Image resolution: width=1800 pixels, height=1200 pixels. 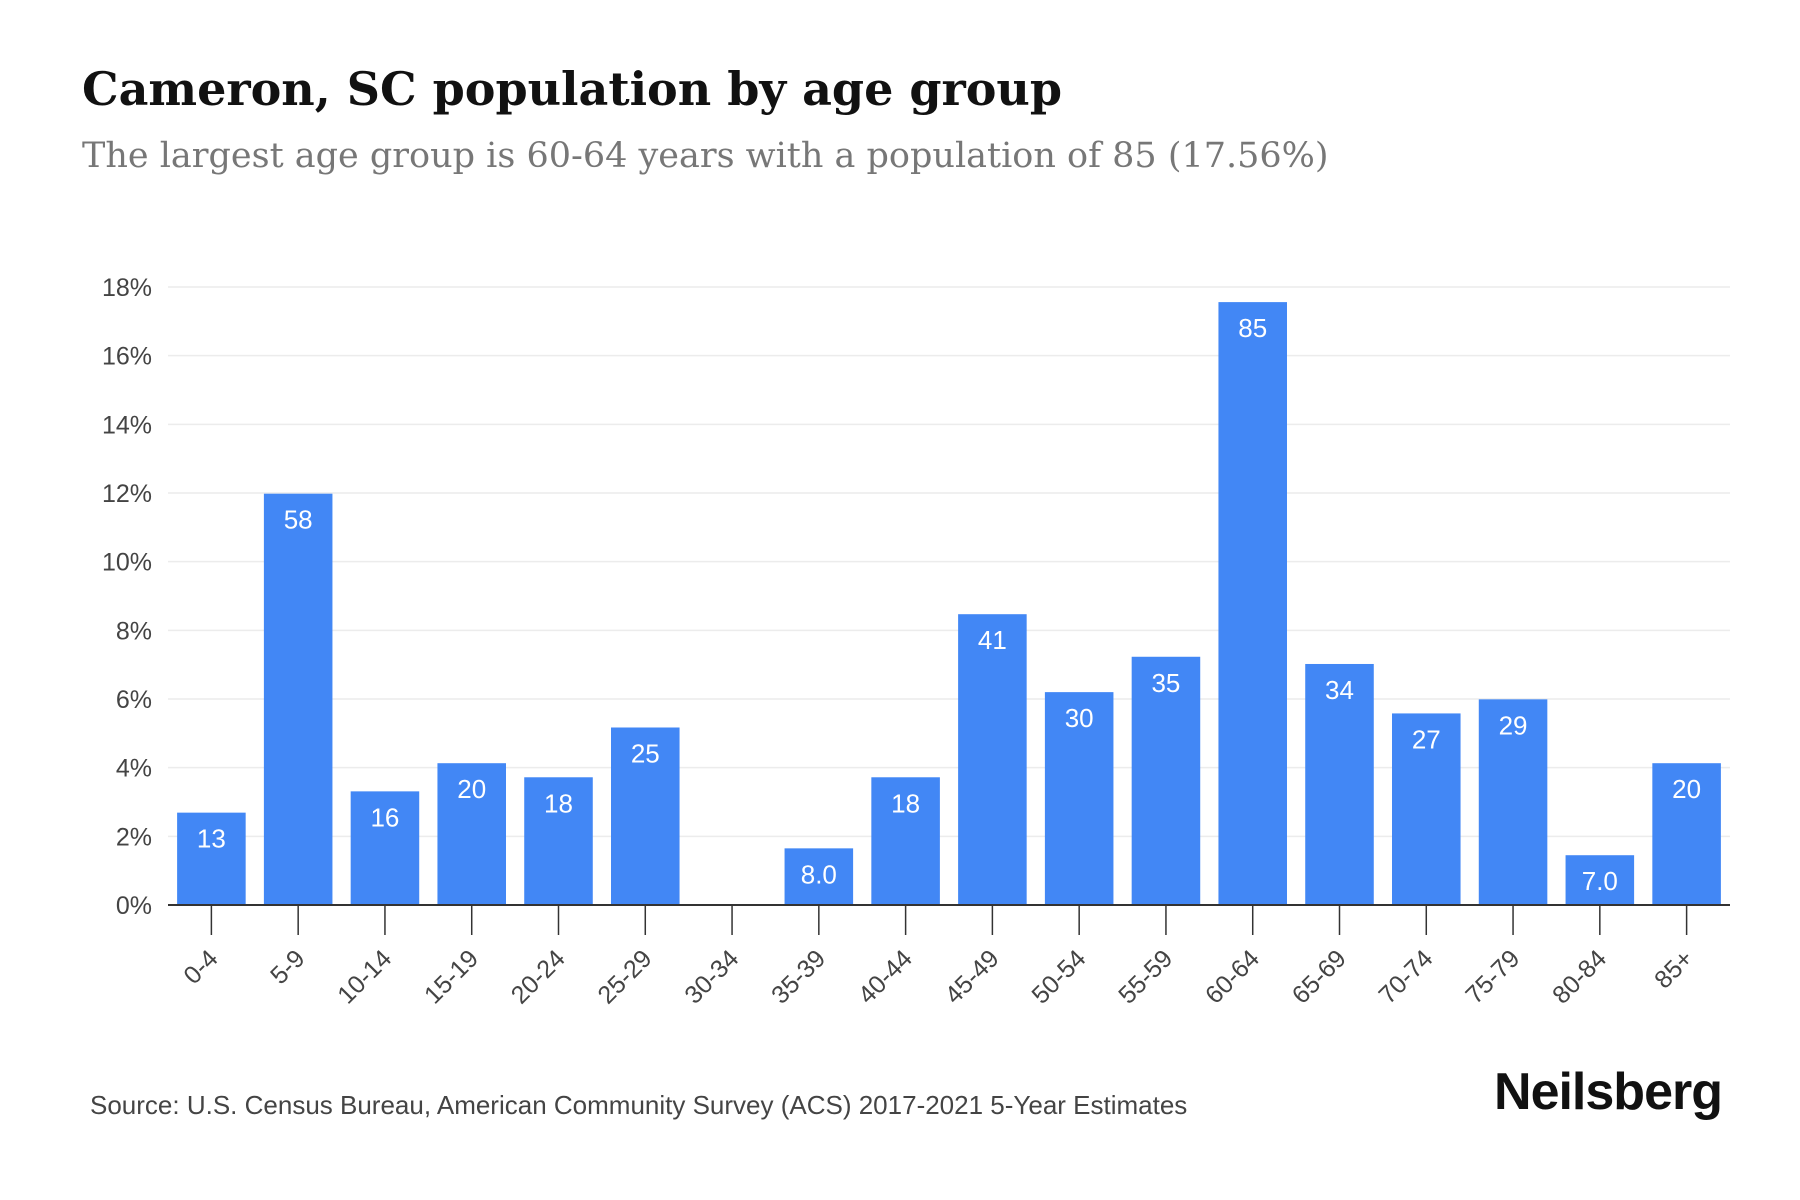 I want to click on y-tick-label: 16%, so click(x=127, y=357).